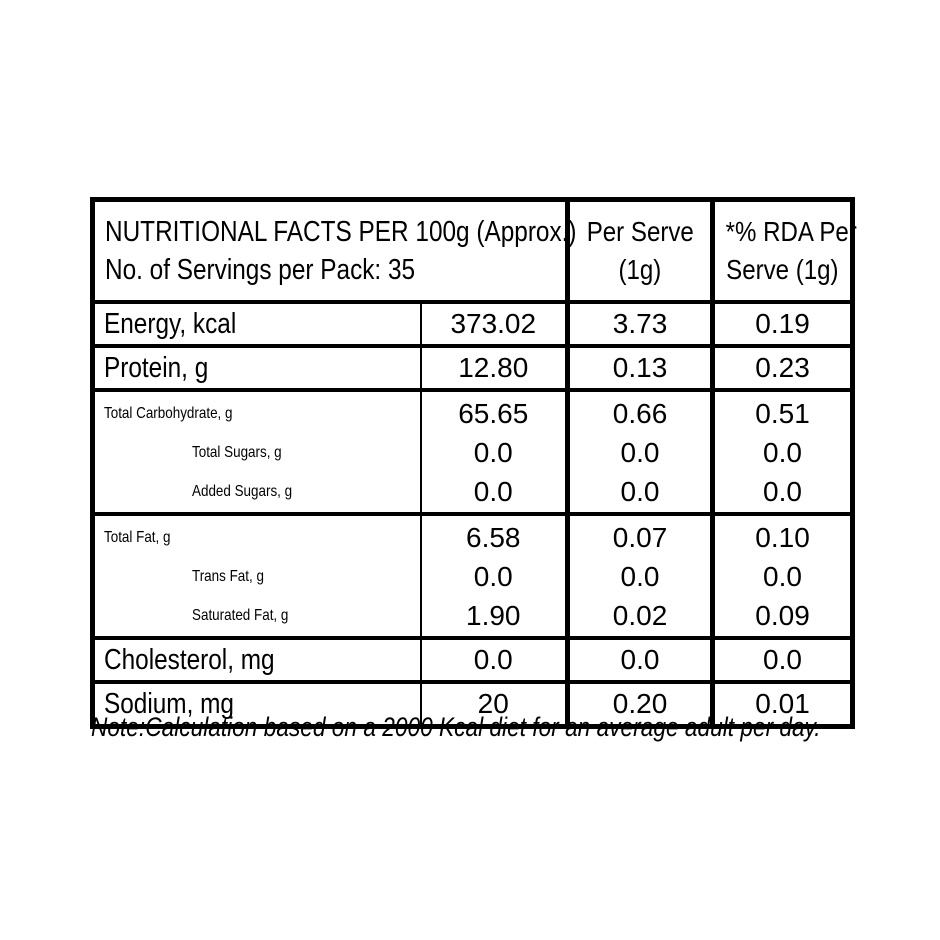 The image size is (940, 940). Describe the element at coordinates (242, 491) in the screenshot. I see `sub-label-added-sugars: Added Sugars, g` at that location.